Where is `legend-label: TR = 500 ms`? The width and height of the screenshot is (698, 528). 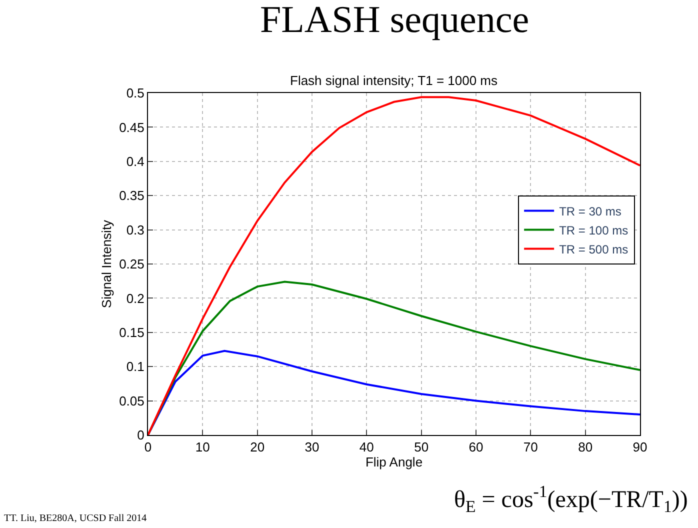
legend-label: TR = 500 ms is located at coordinates (593, 249).